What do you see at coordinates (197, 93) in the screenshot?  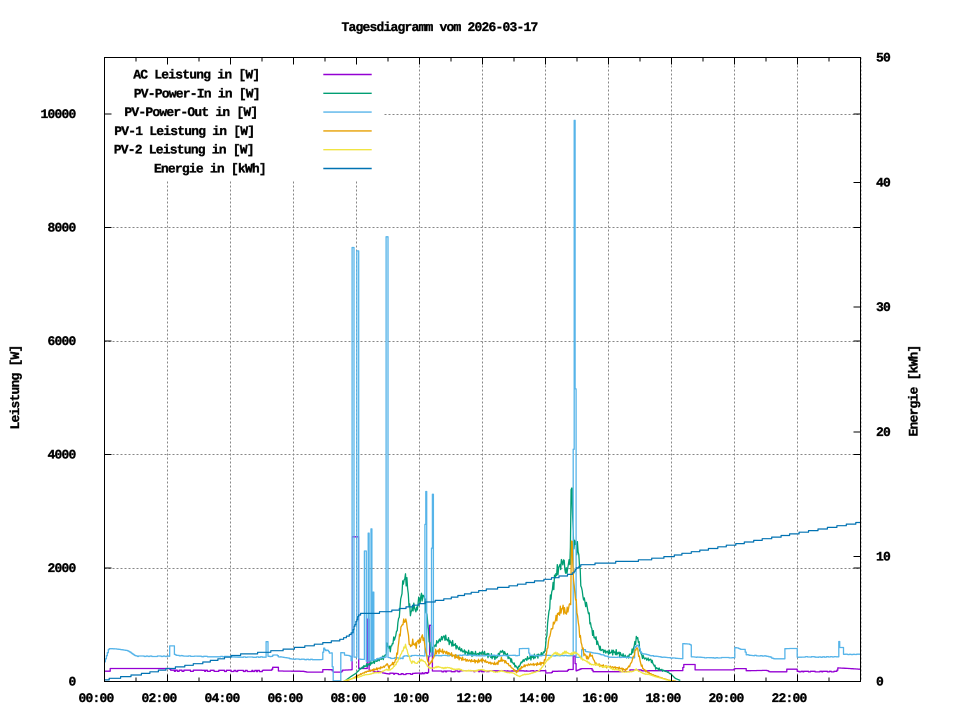 I see `svg-text: PV-Power-In in [W]` at bounding box center [197, 93].